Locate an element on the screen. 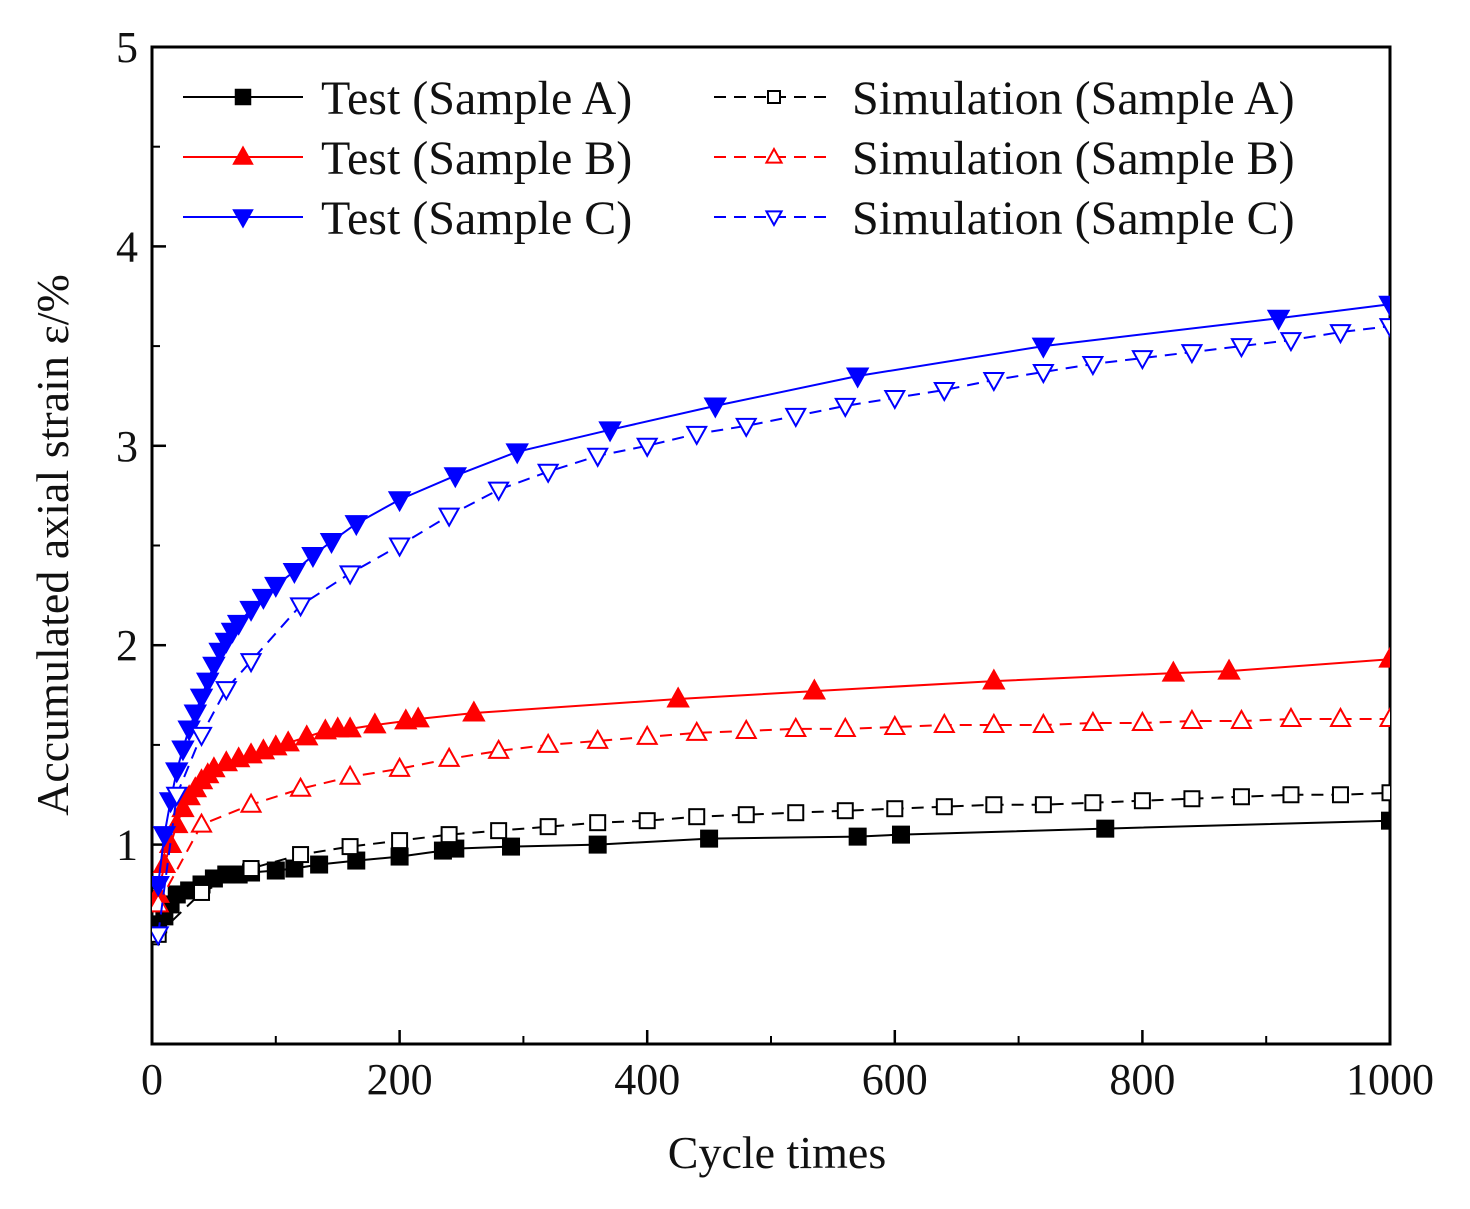  x-tick-label: 1000 is located at coordinates (1390, 1079).